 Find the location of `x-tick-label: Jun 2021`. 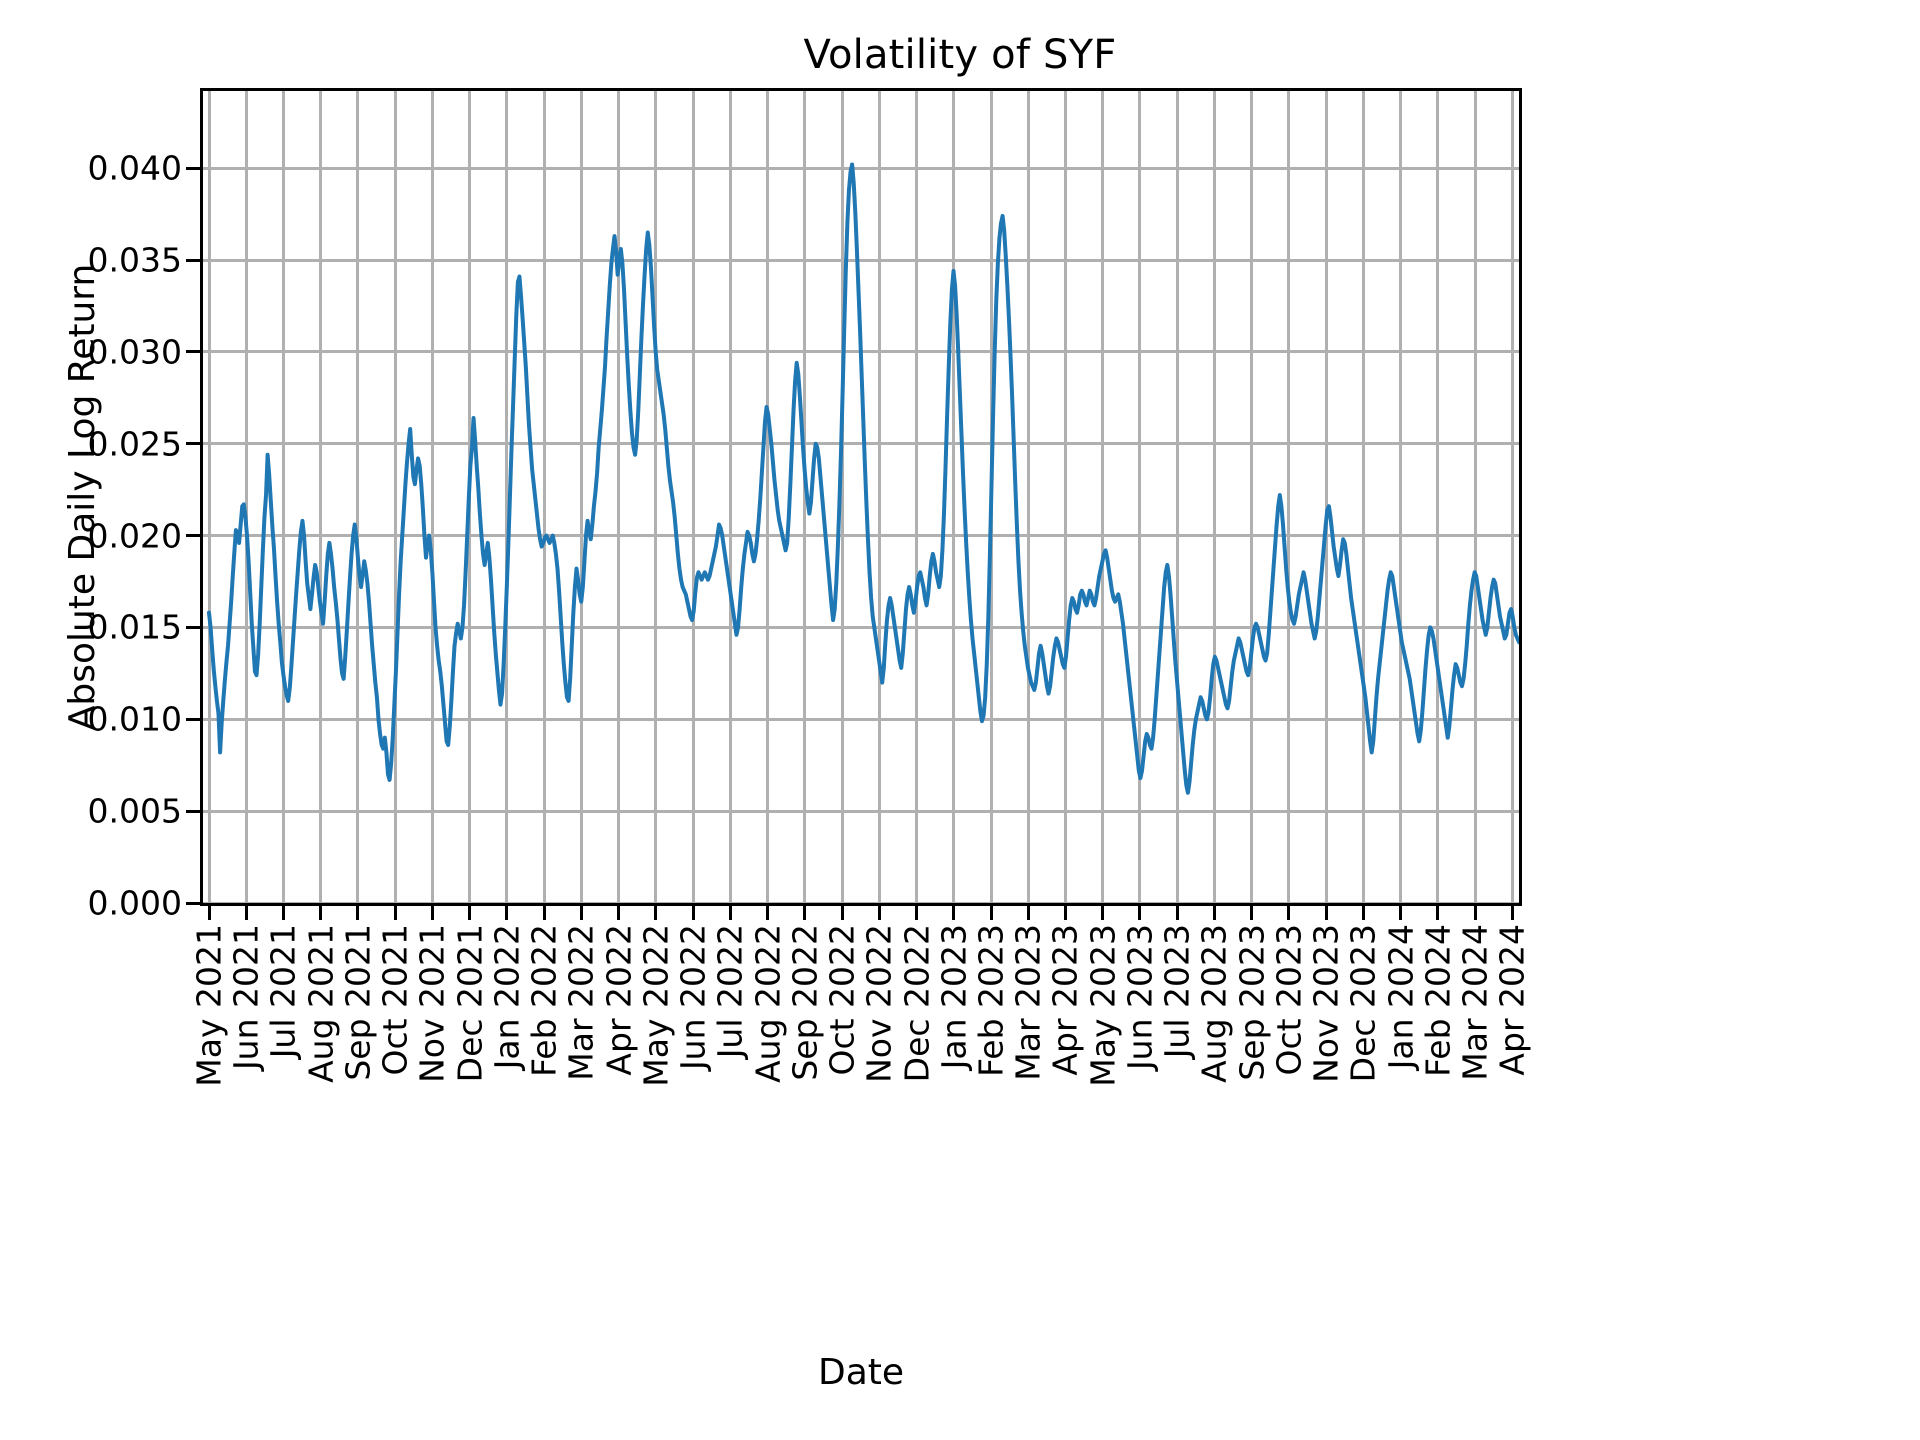

x-tick-label: Jun 2021 is located at coordinates (246, 997).